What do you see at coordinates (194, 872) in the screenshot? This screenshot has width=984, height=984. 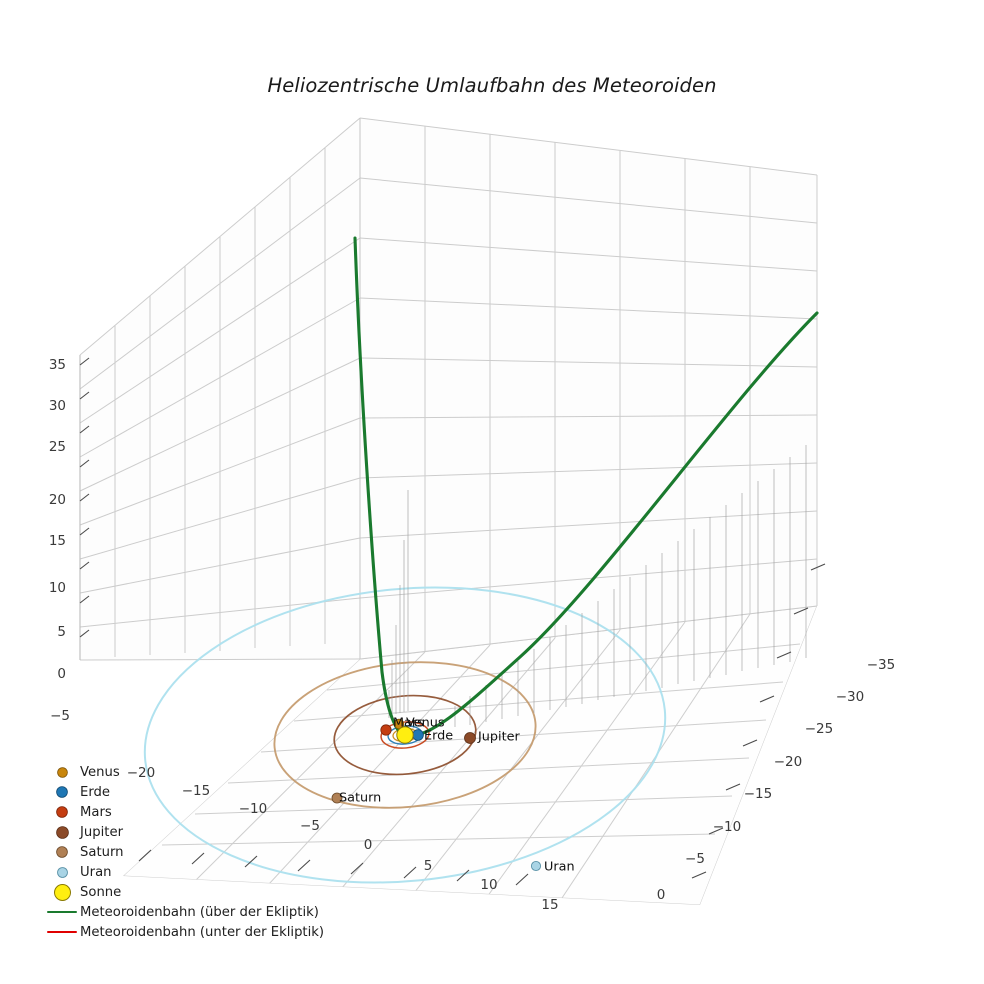 I see `legend-item-uran: Uran` at bounding box center [194, 872].